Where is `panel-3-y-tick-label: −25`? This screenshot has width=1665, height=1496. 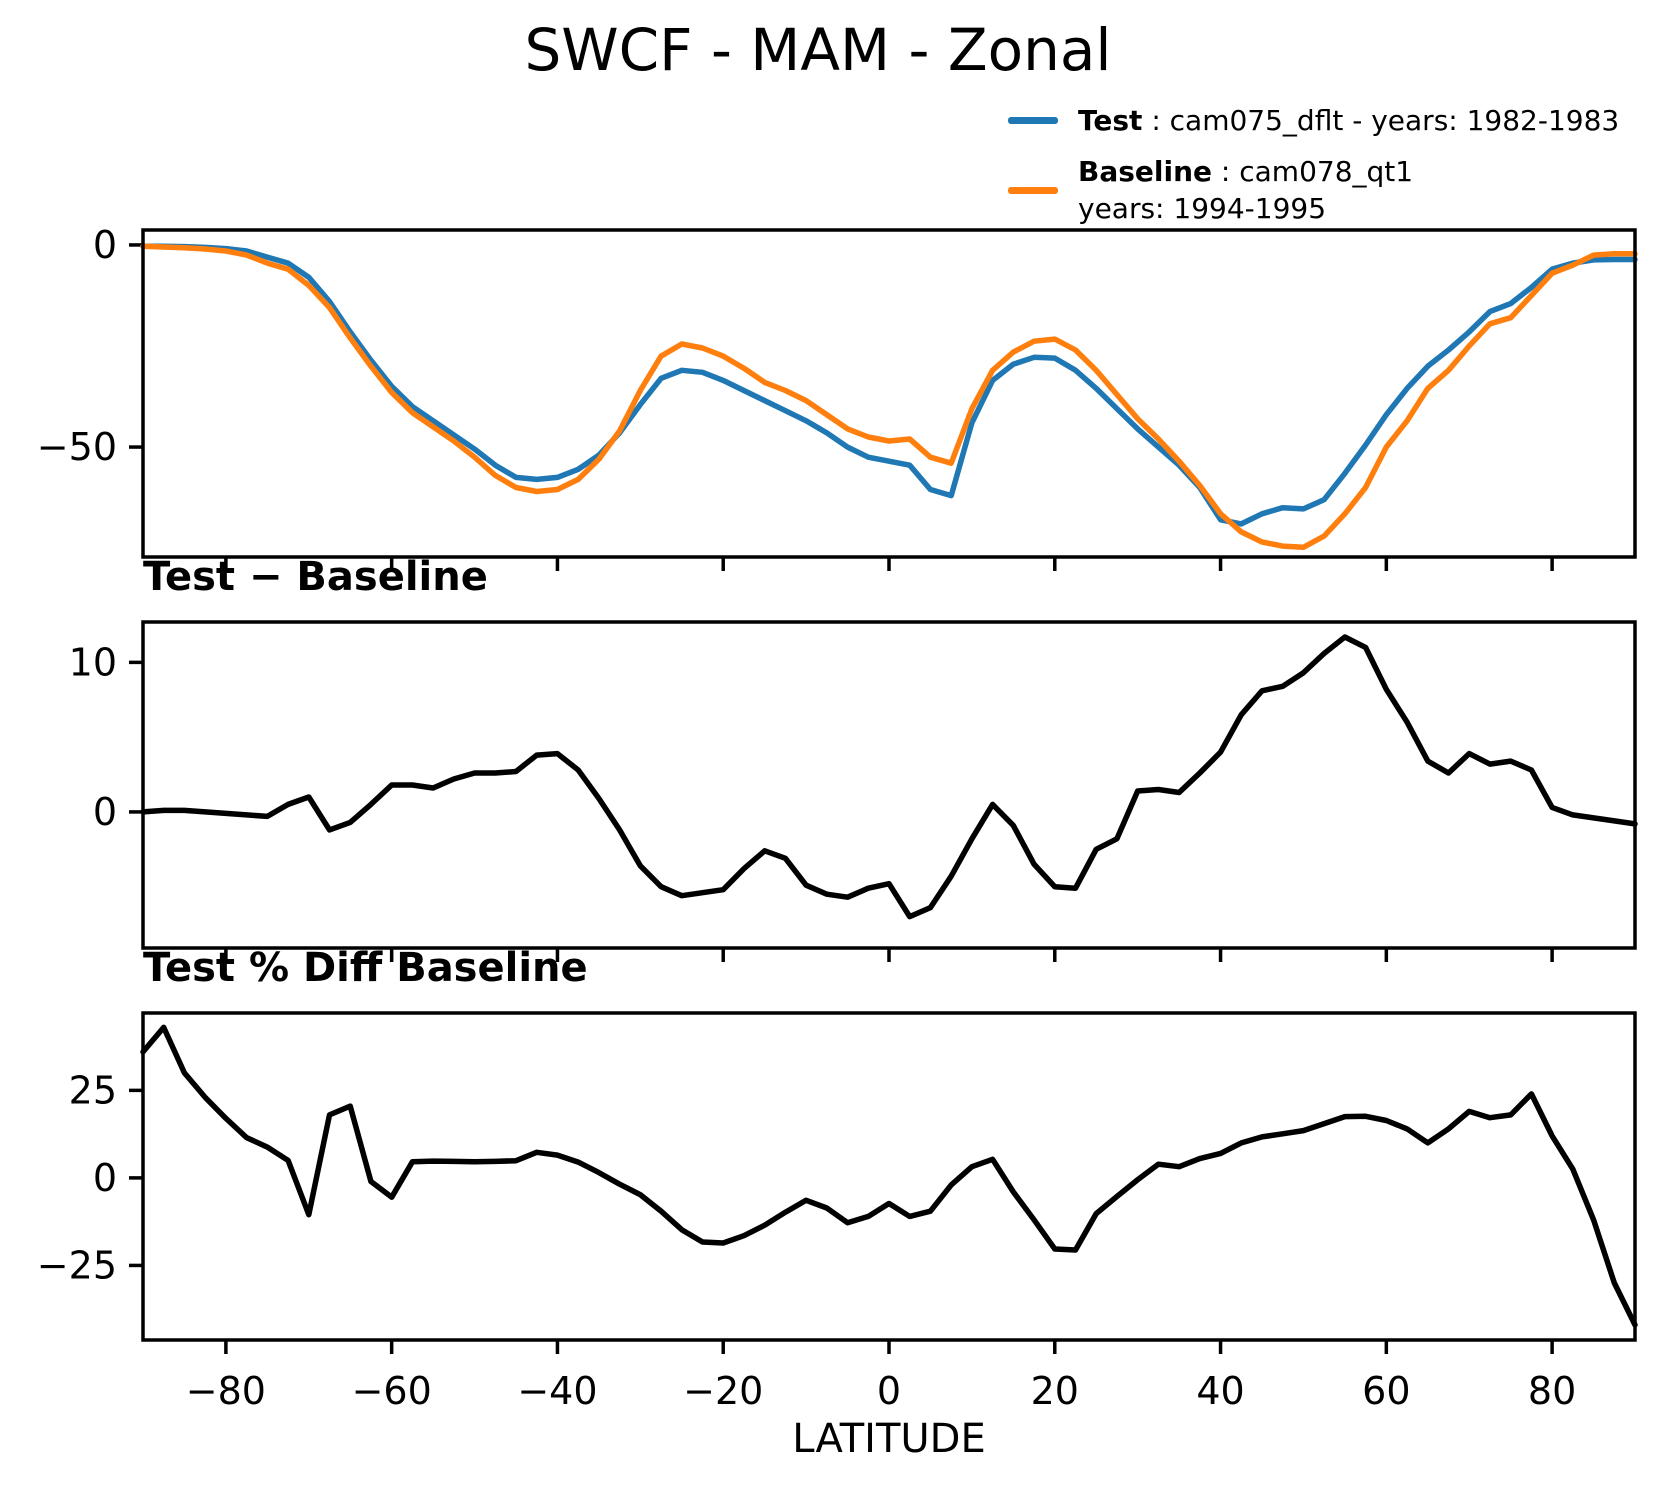 panel-3-y-tick-label: −25 is located at coordinates (77, 1265).